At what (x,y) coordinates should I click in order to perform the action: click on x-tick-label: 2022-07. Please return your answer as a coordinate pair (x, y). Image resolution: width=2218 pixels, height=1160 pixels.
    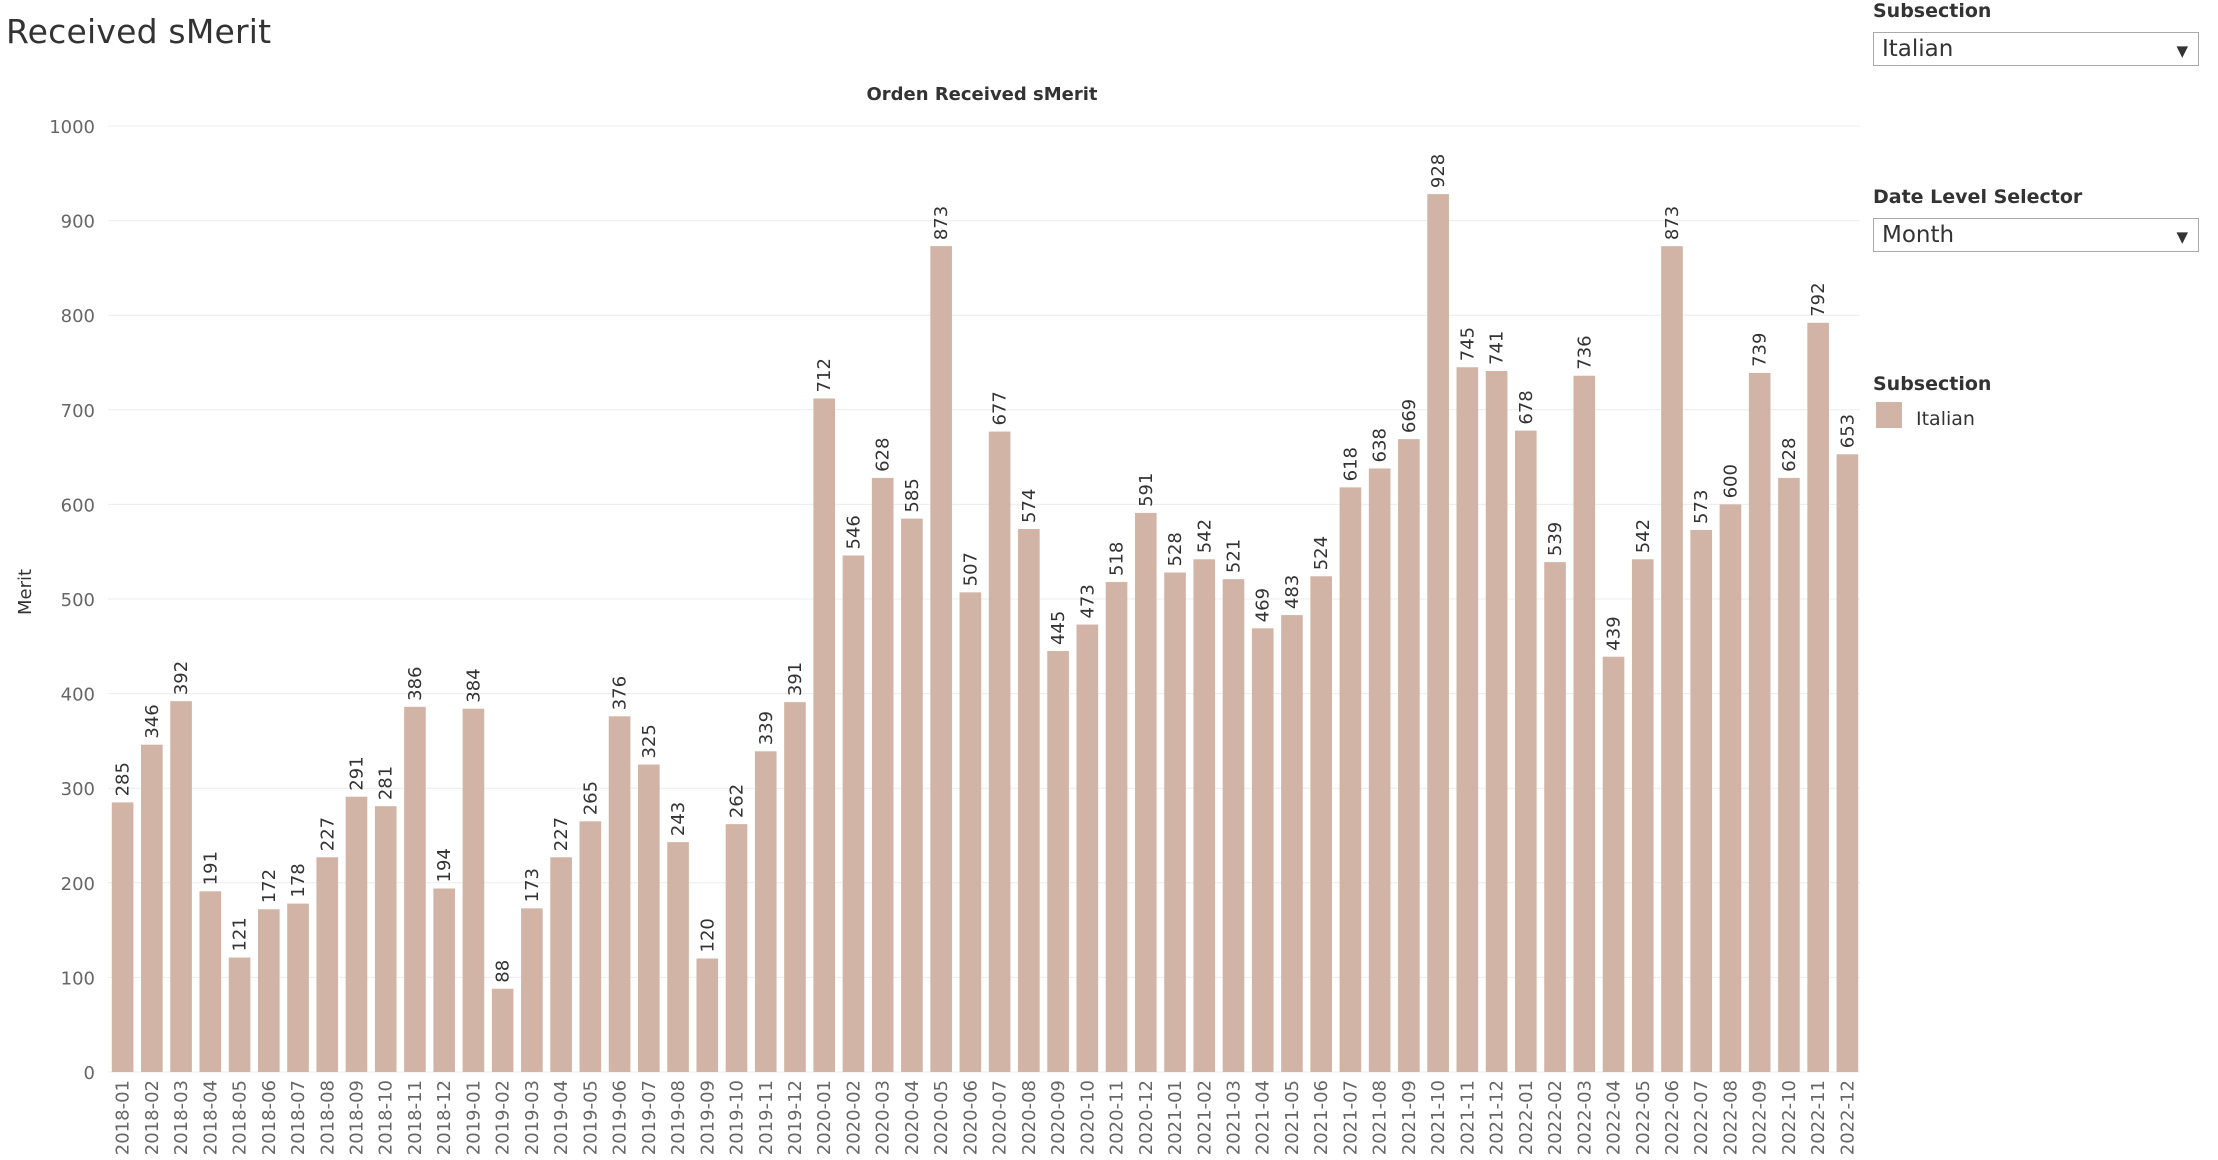
    Looking at the image, I should click on (1701, 1117).